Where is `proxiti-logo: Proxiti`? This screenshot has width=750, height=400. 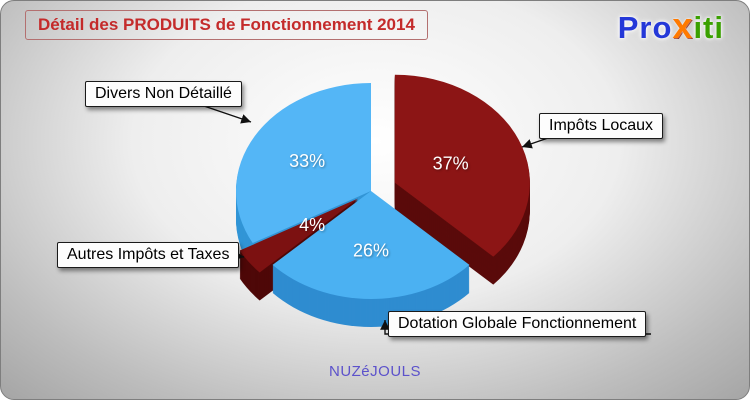 proxiti-logo: Proxiti is located at coordinates (671, 26).